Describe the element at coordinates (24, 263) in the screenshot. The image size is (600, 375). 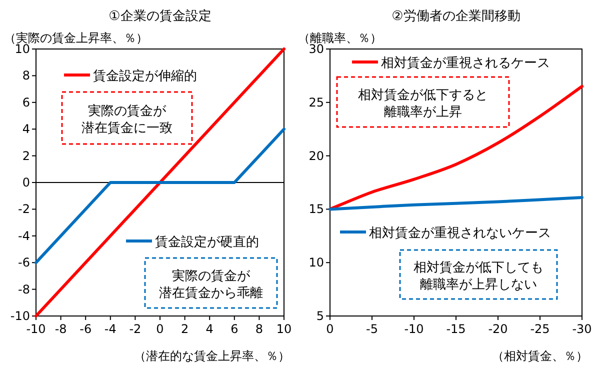
I see `y-tick-label: -6` at that location.